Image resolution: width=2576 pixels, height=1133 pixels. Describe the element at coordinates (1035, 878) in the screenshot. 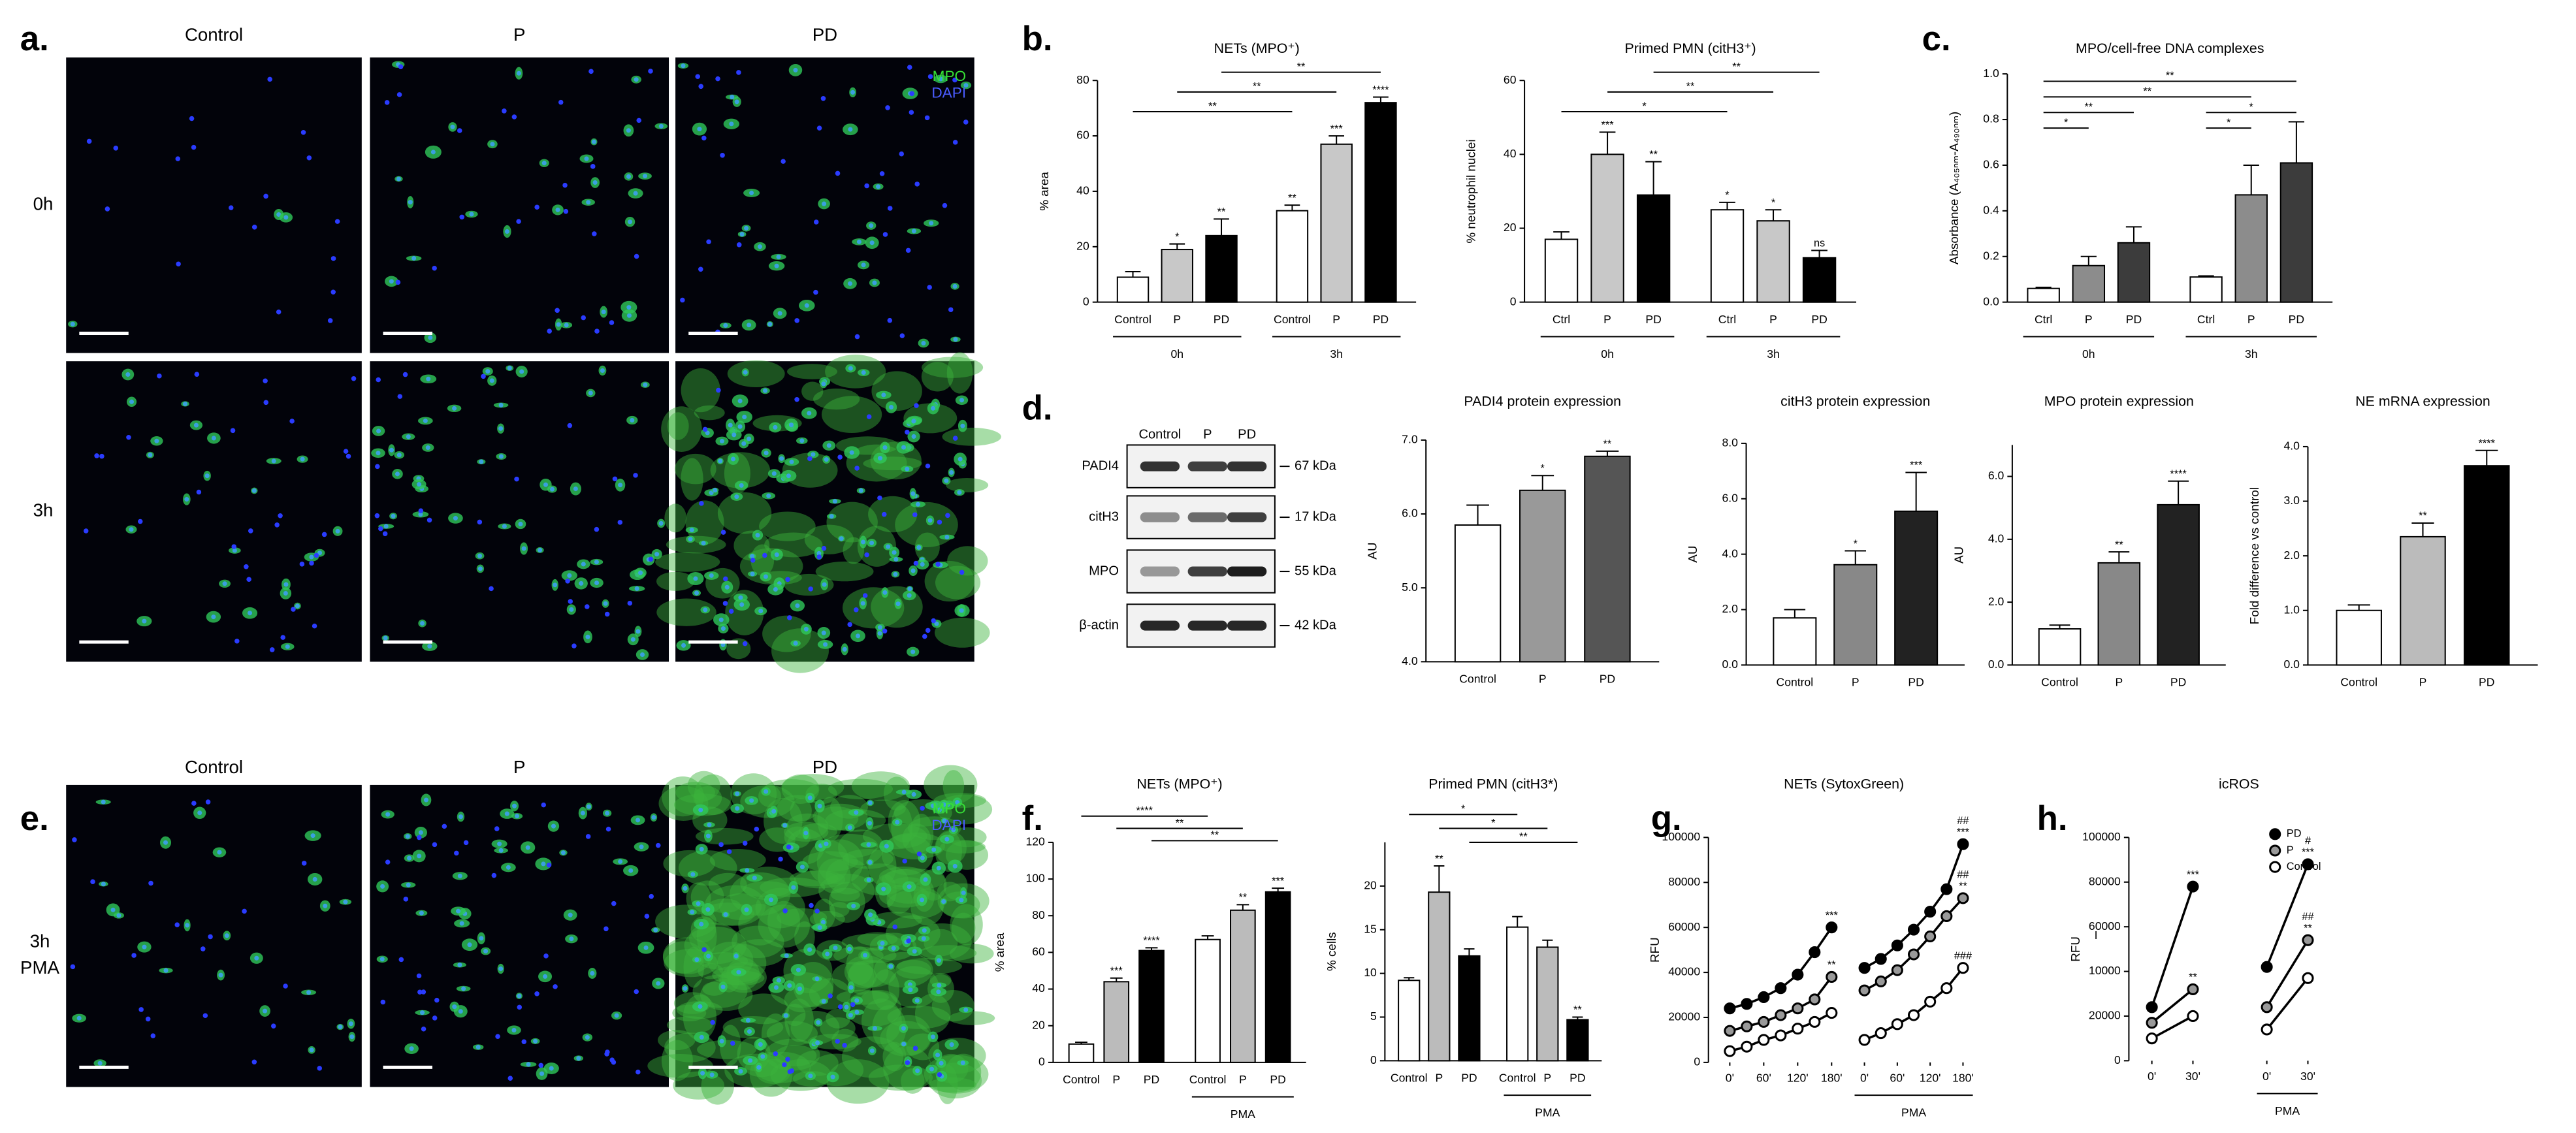

I see `y-tick-label: 100` at that location.